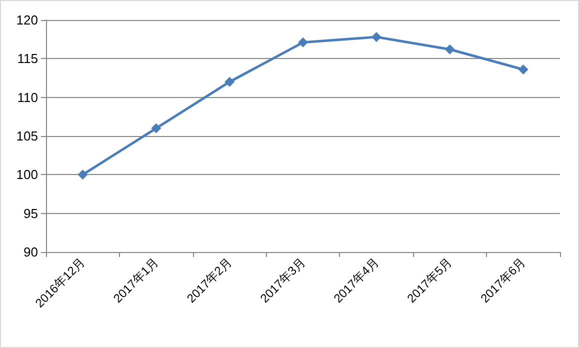 This screenshot has height=348, width=579. I want to click on y-tick-label: 90, so click(31, 252).